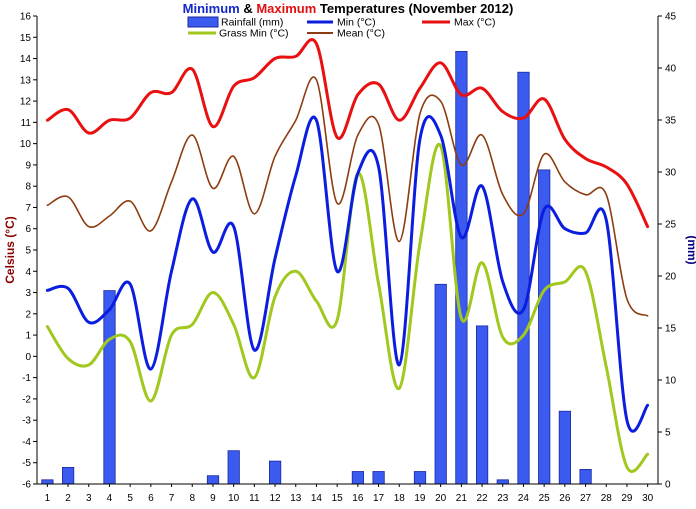  I want to click on x-tick-label: 17, so click(379, 498).